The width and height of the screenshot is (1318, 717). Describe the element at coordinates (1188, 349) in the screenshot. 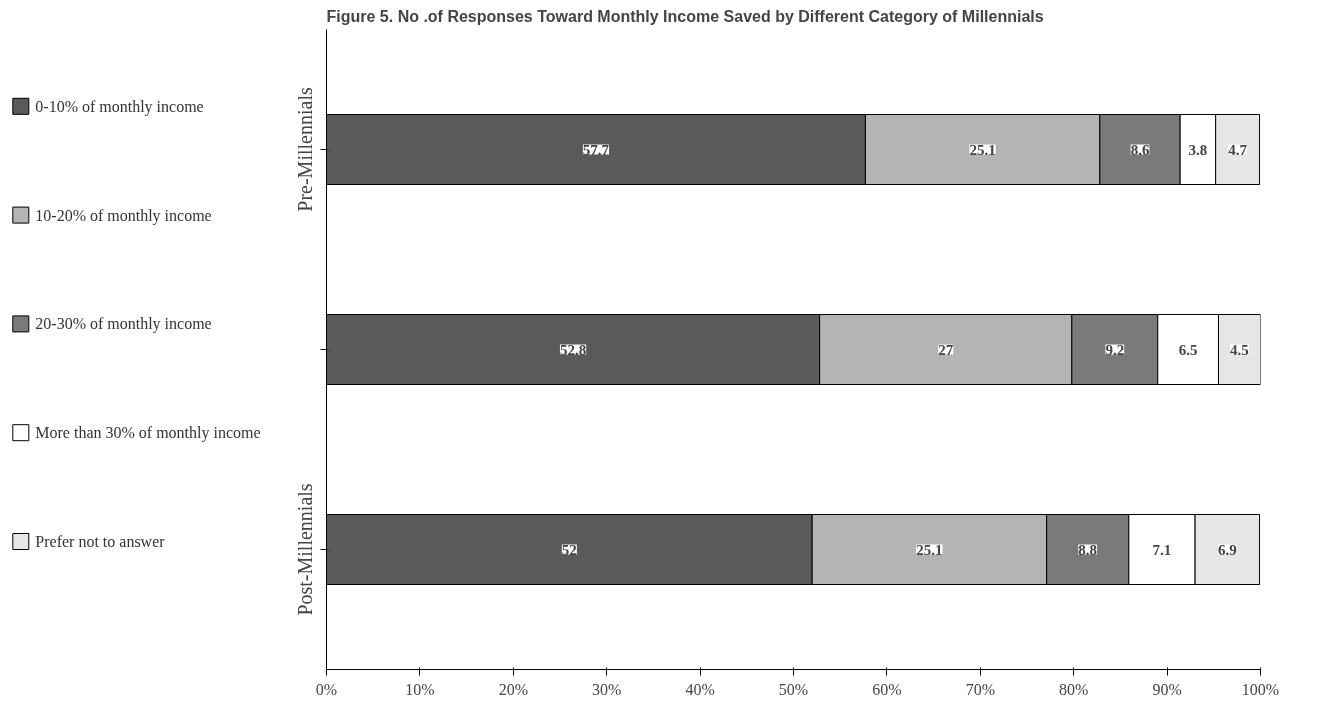

I see `data-label: 6.5` at that location.